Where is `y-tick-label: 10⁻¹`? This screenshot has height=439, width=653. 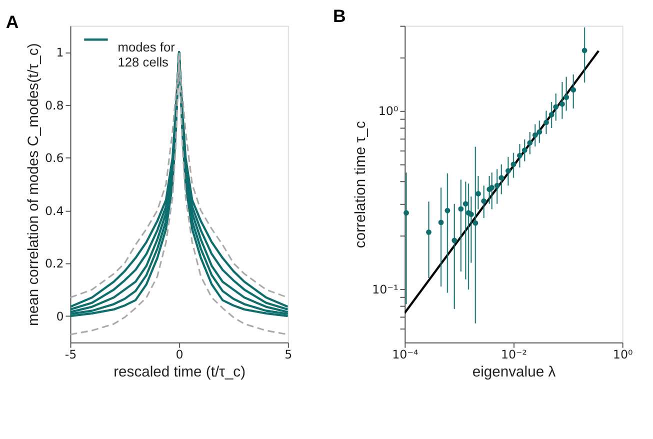
y-tick-label: 10⁻¹ is located at coordinates (385, 289).